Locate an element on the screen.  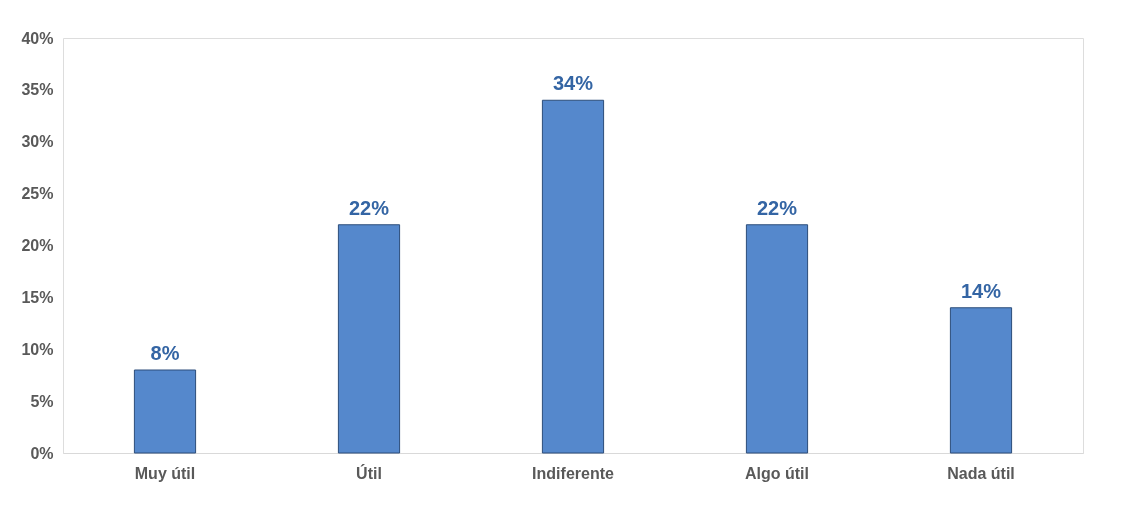
y-tick-label: 40% is located at coordinates (37, 38).